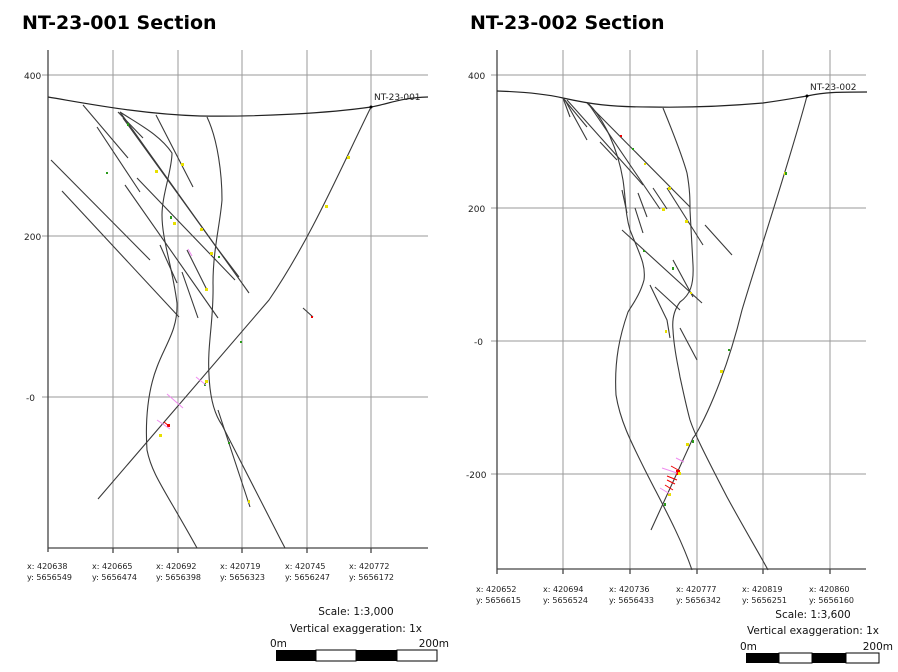  I want to click on northing-label: y: 5656398, so click(178, 577).